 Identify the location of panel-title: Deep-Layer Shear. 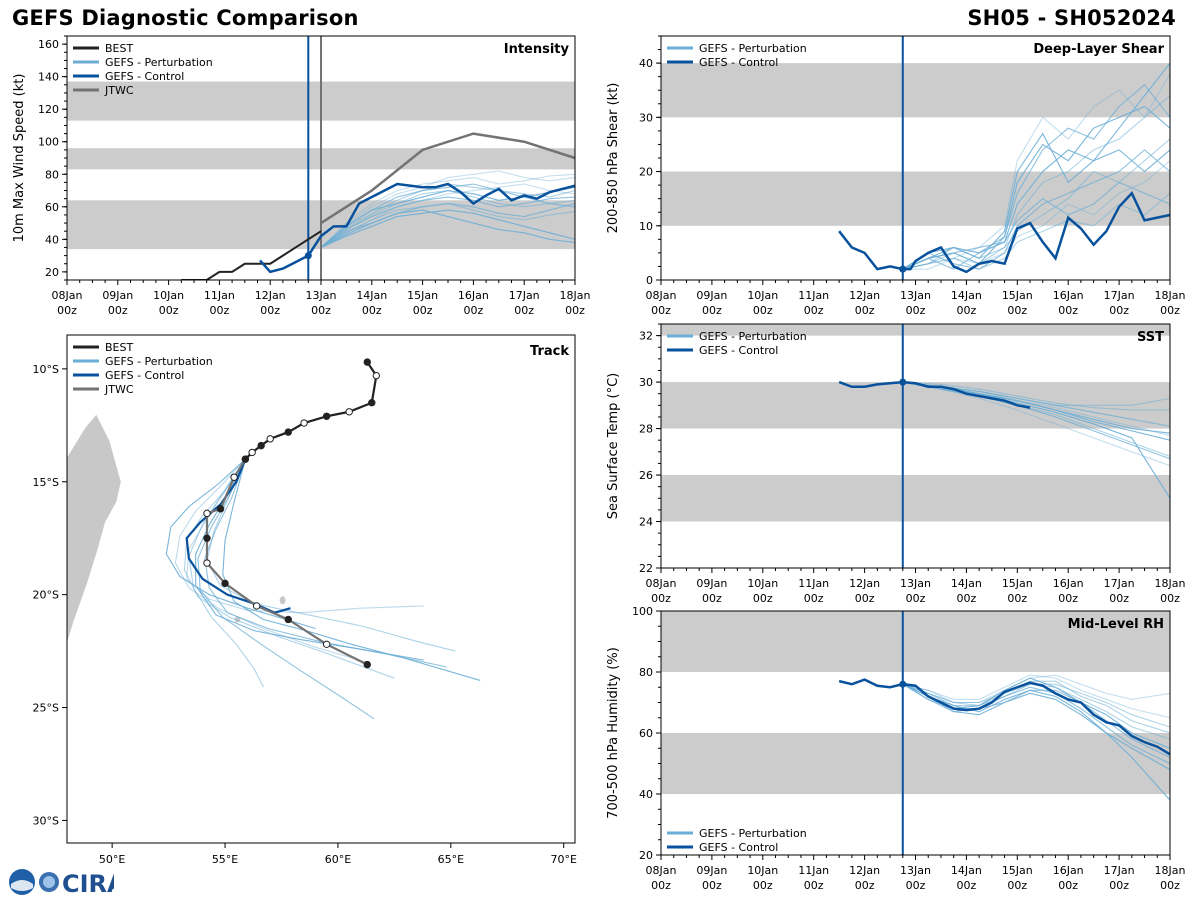
(1098, 49).